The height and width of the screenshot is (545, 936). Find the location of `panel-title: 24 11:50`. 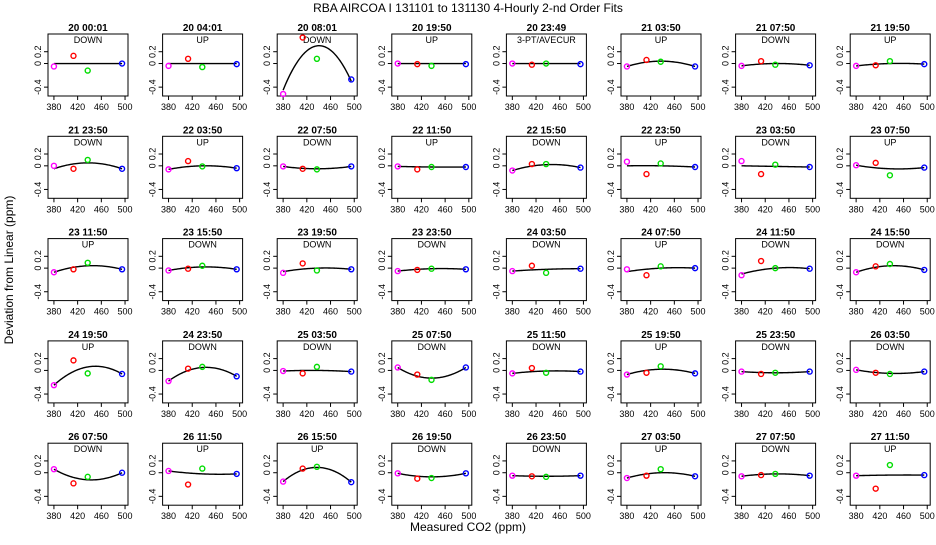

panel-title: 24 11:50 is located at coordinates (775, 233).